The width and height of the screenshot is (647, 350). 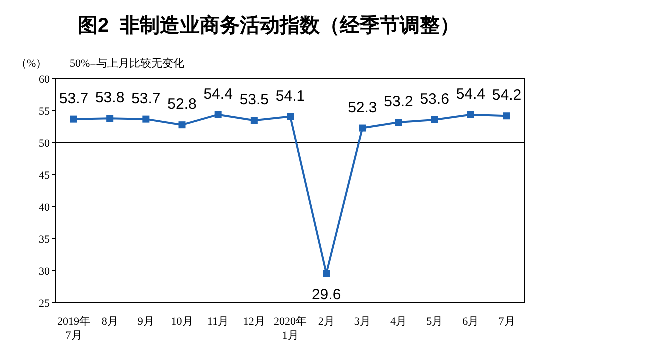 I want to click on x-tick-label: 2020年 1月, so click(x=290, y=329).